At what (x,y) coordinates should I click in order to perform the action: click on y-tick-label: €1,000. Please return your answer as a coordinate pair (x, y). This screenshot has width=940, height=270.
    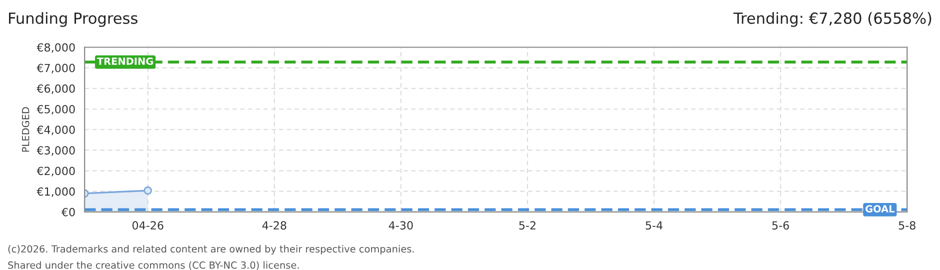
    Looking at the image, I should click on (55, 192).